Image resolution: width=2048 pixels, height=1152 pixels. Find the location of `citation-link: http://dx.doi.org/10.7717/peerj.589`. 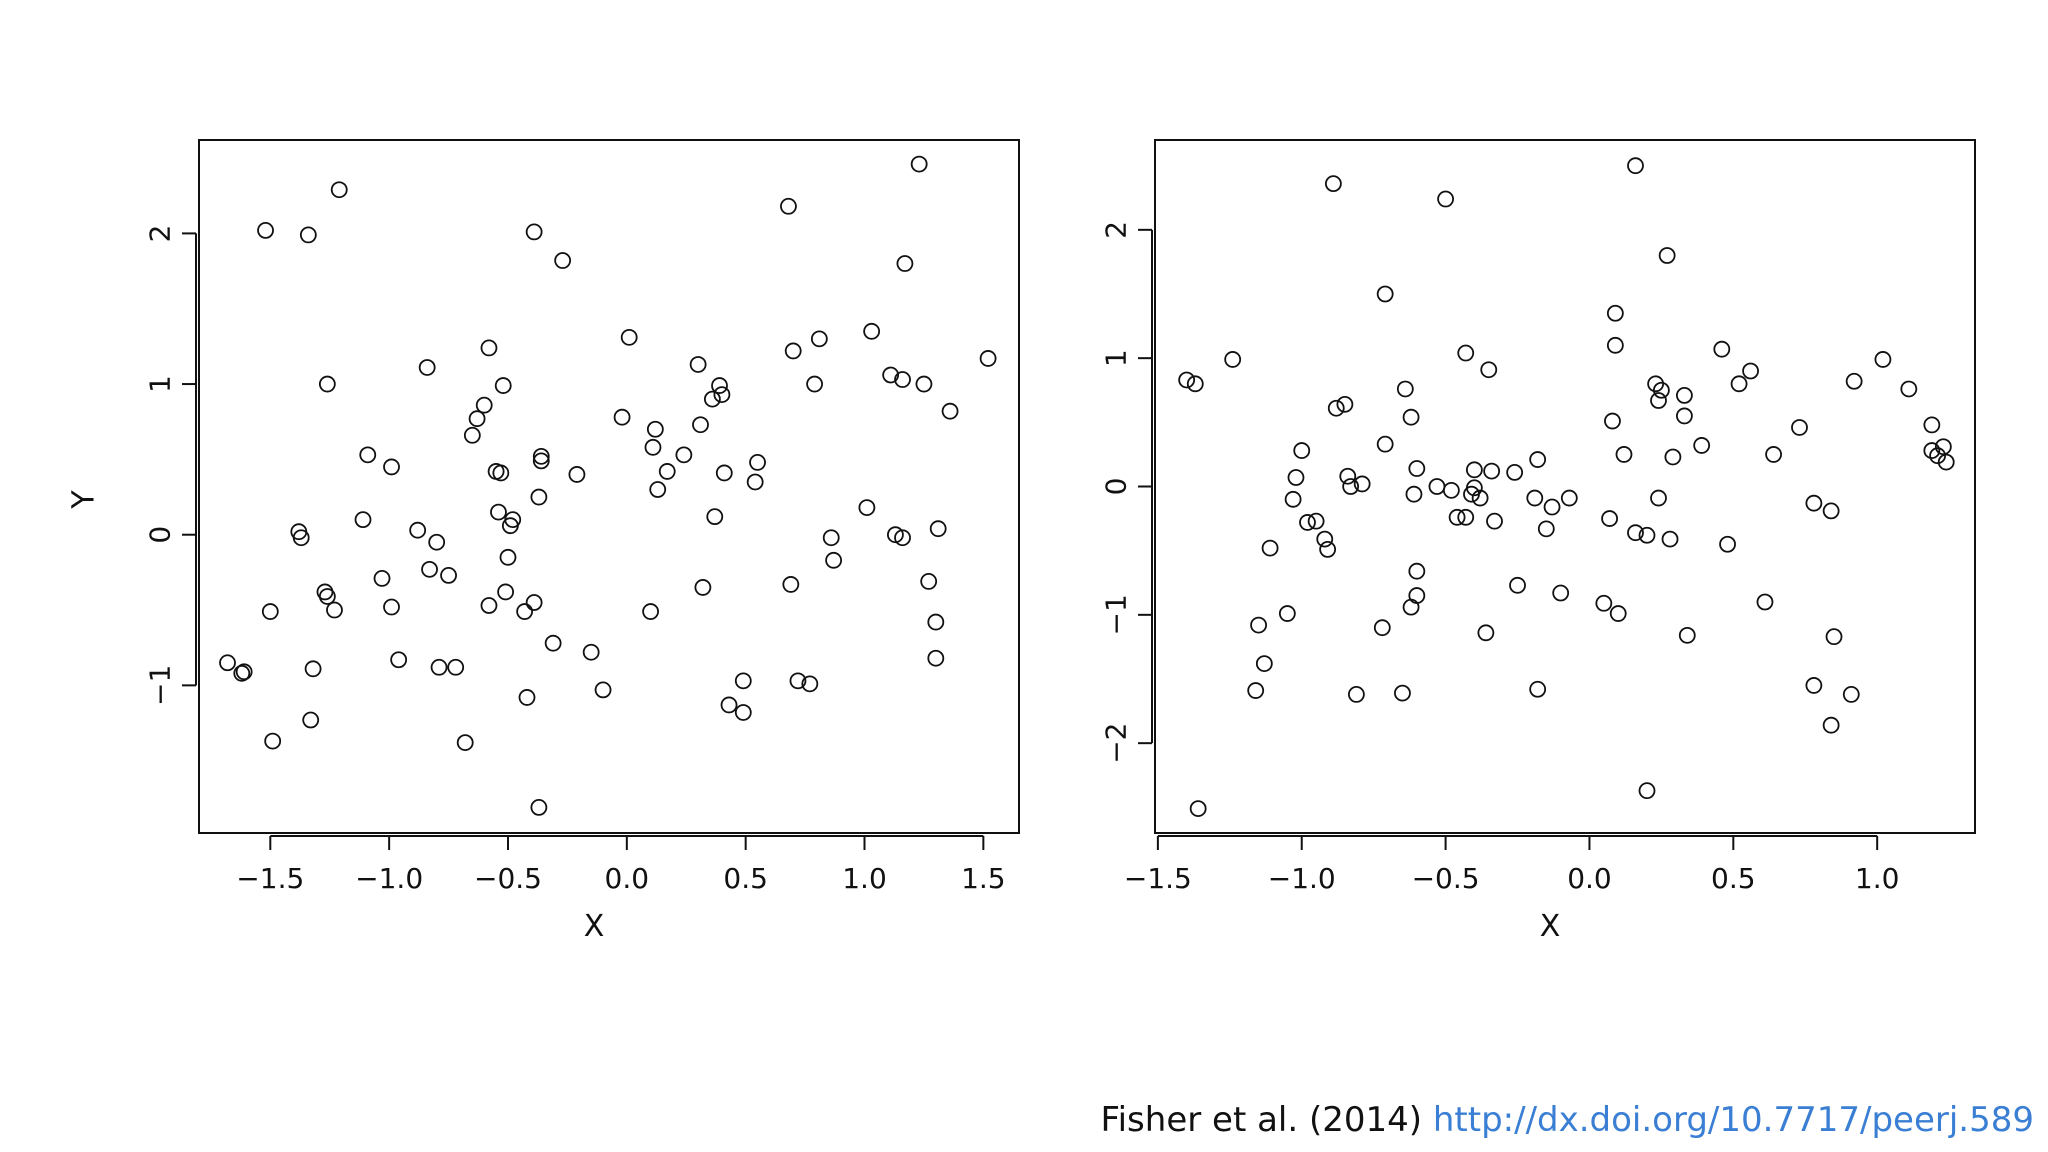

citation-link: http://dx.doi.org/10.7717/peerj.589 is located at coordinates (1733, 1120).